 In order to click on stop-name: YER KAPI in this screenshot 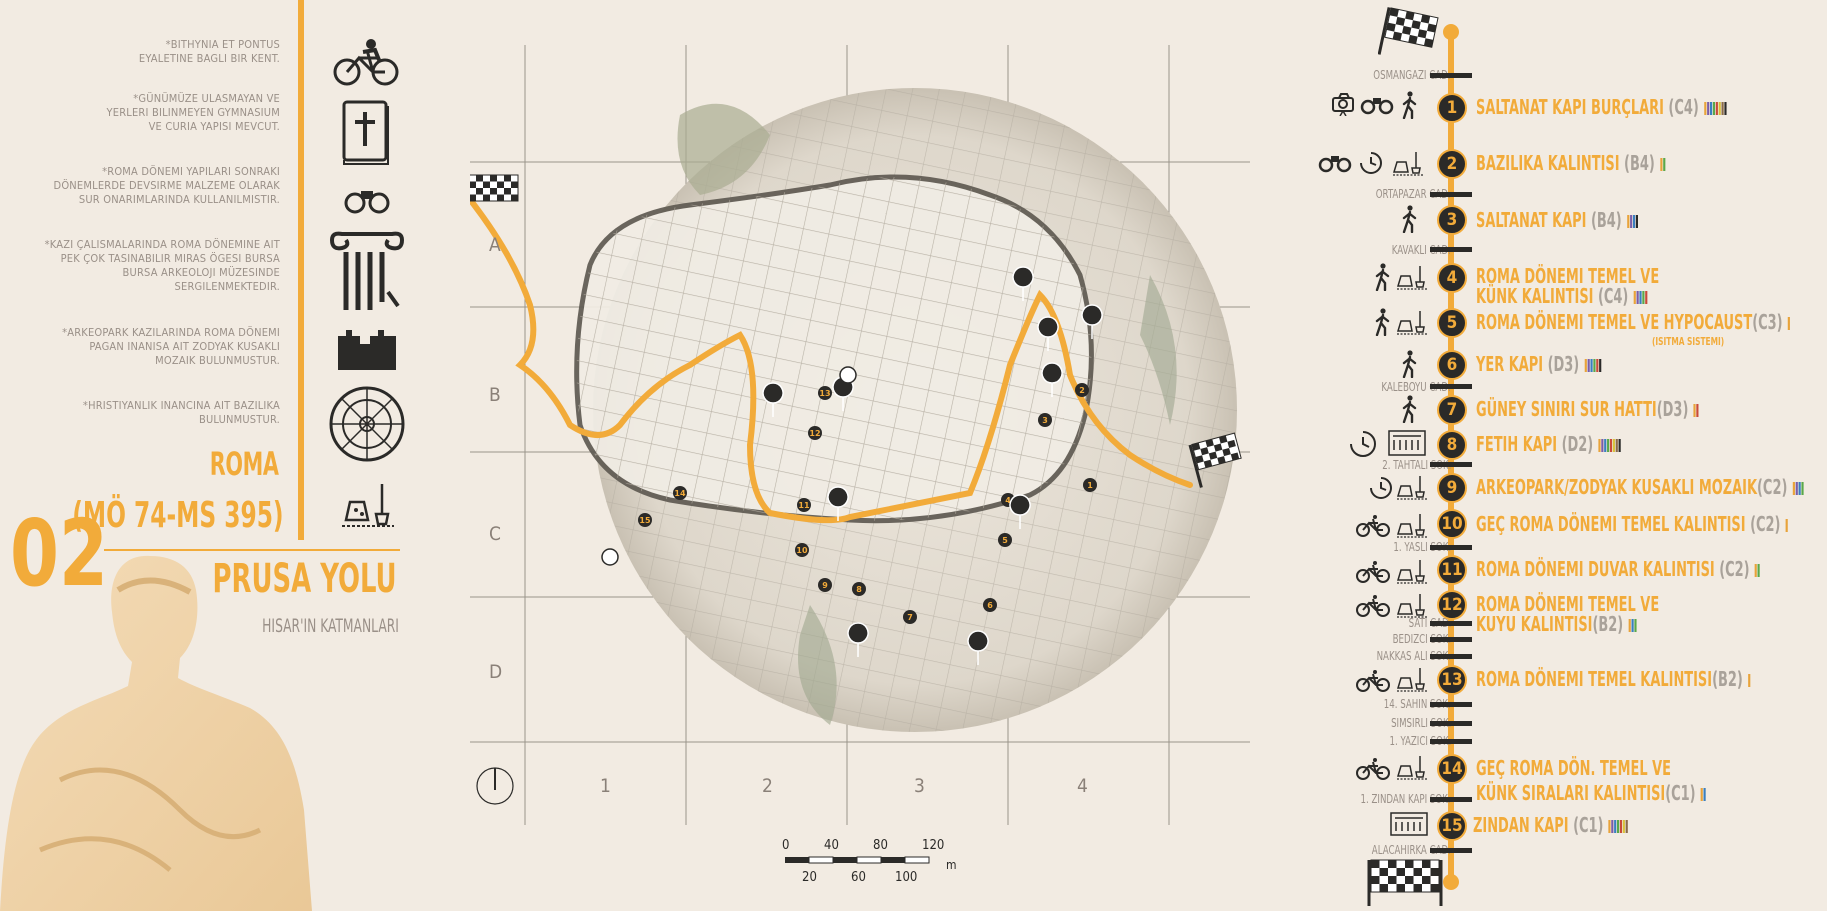, I will do `click(1510, 364)`.